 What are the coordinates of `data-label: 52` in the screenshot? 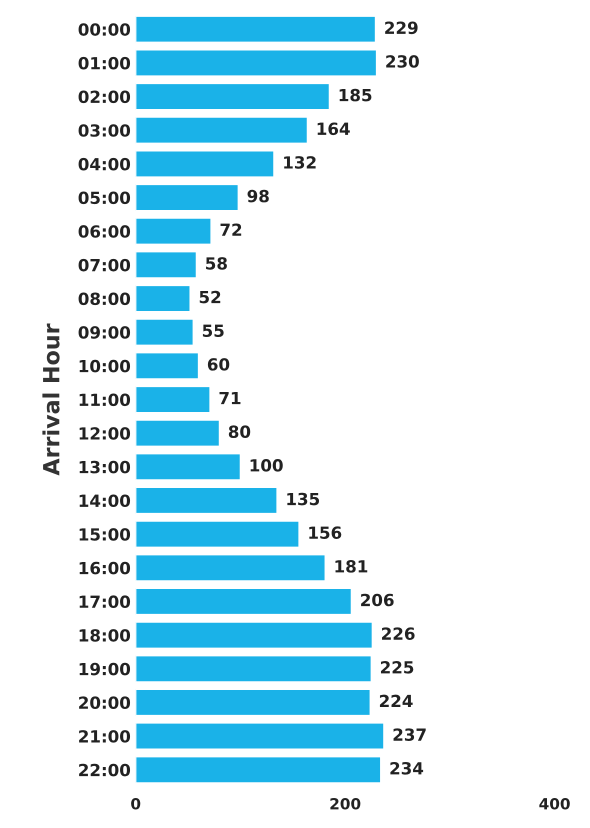 It's located at (210, 297).